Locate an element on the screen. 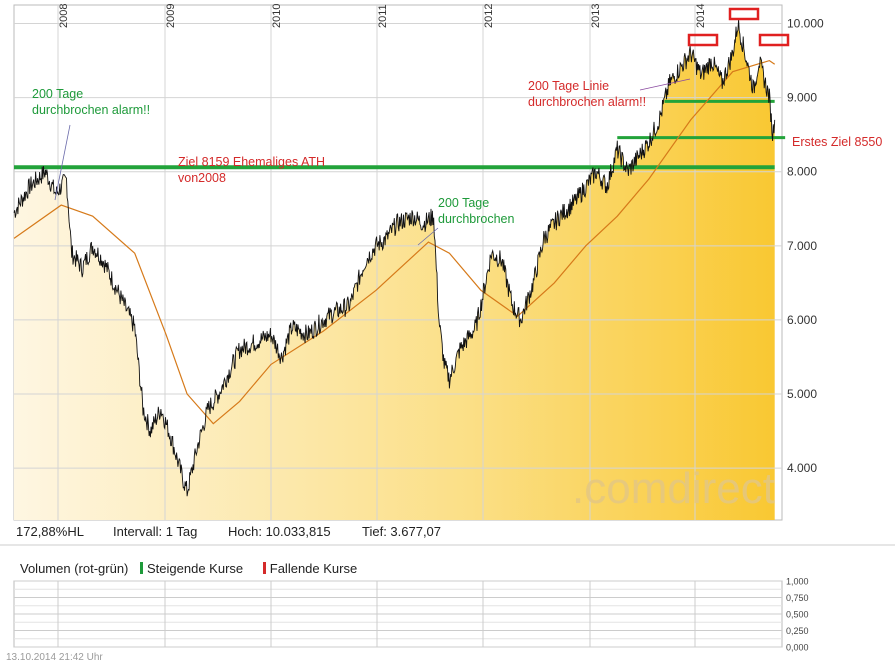 Image resolution: width=895 pixels, height=669 pixels. annotation-line: Erstes Ziel 8550 is located at coordinates (837, 142).